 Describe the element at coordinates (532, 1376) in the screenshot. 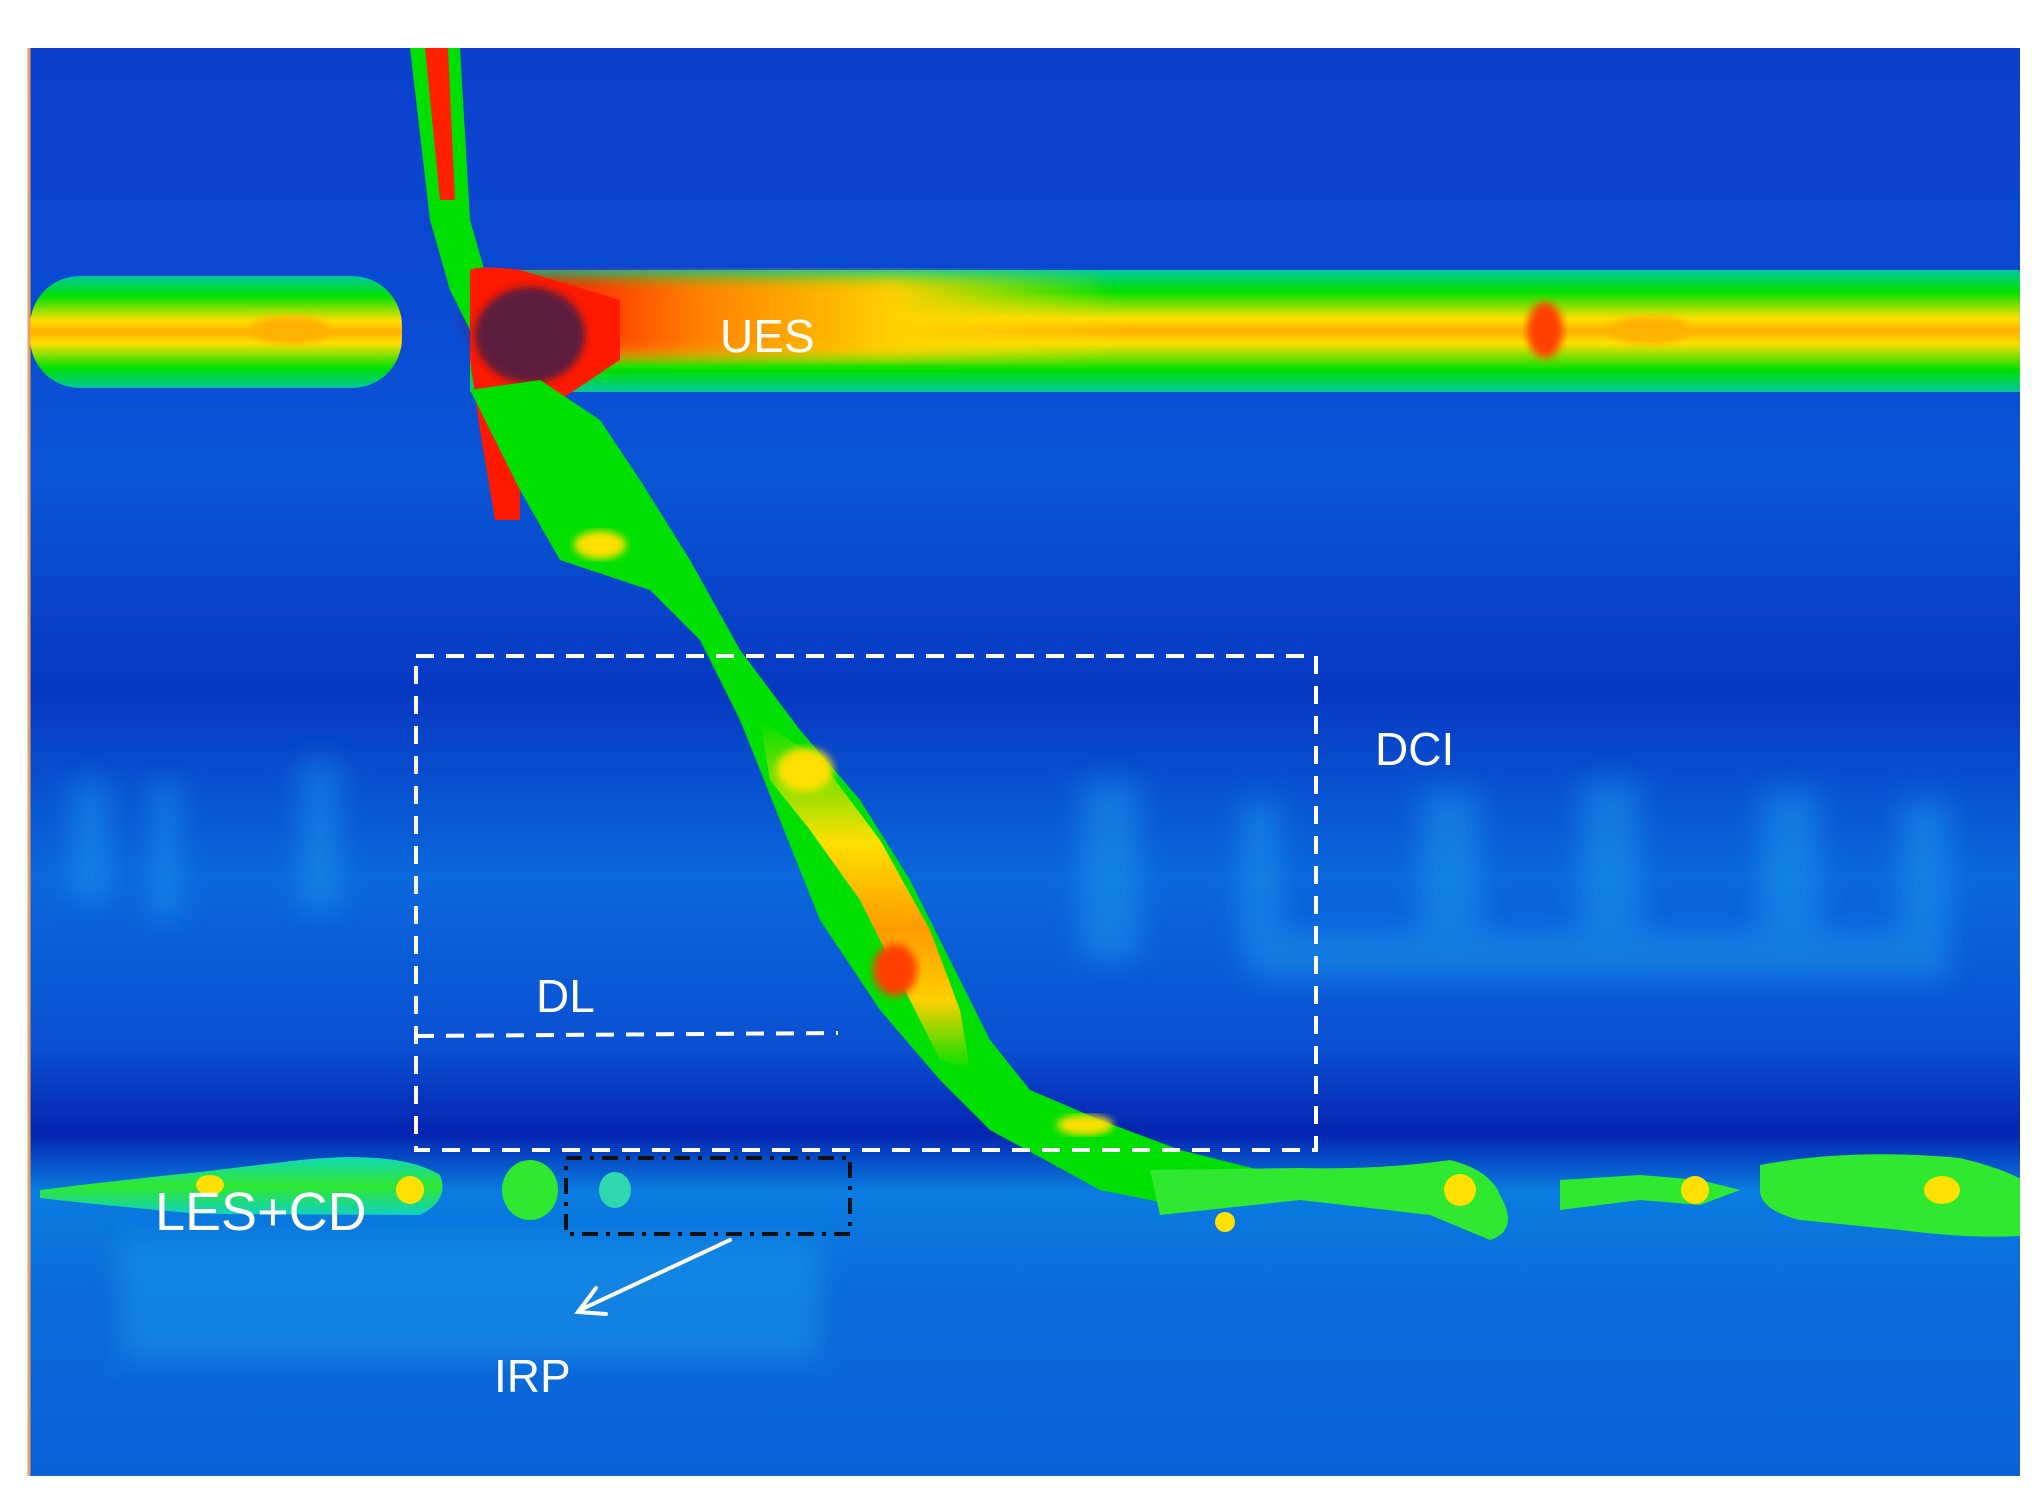

I see `irp-label: IRP` at that location.